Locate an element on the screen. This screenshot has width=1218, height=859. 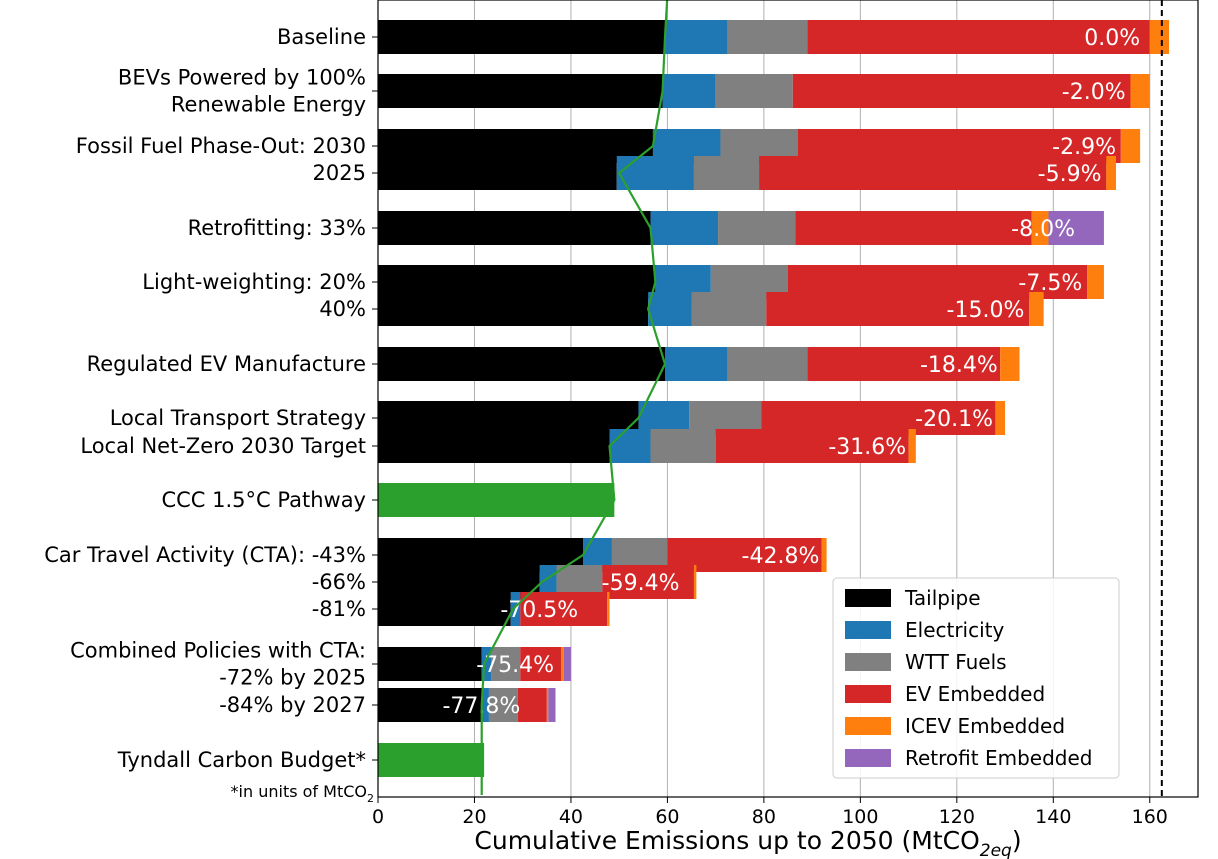
legend-label: ICEV Embedded is located at coordinates (985, 726).